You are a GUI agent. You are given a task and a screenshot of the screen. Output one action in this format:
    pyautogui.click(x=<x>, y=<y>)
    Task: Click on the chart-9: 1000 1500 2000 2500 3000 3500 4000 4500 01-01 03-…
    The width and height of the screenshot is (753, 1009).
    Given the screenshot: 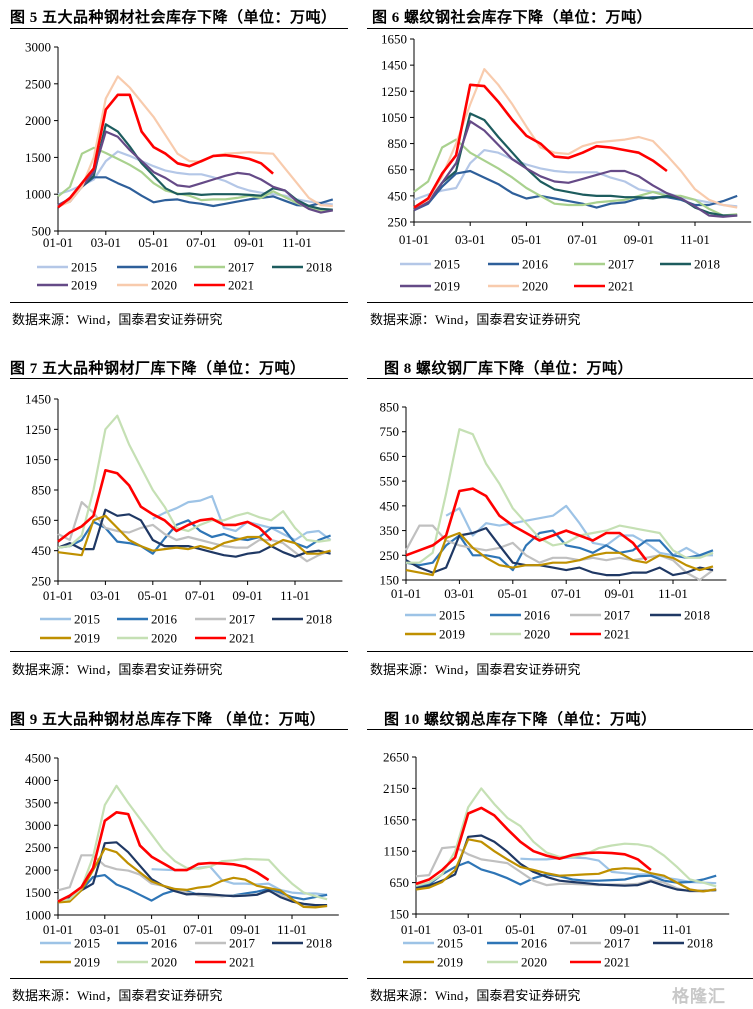 What is the action you would take?
    pyautogui.click(x=182, y=860)
    